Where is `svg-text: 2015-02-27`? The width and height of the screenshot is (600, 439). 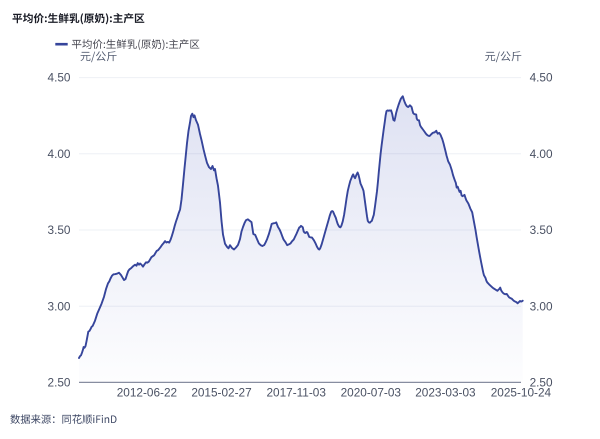 svg-text: 2015-02-27 is located at coordinates (221, 392).